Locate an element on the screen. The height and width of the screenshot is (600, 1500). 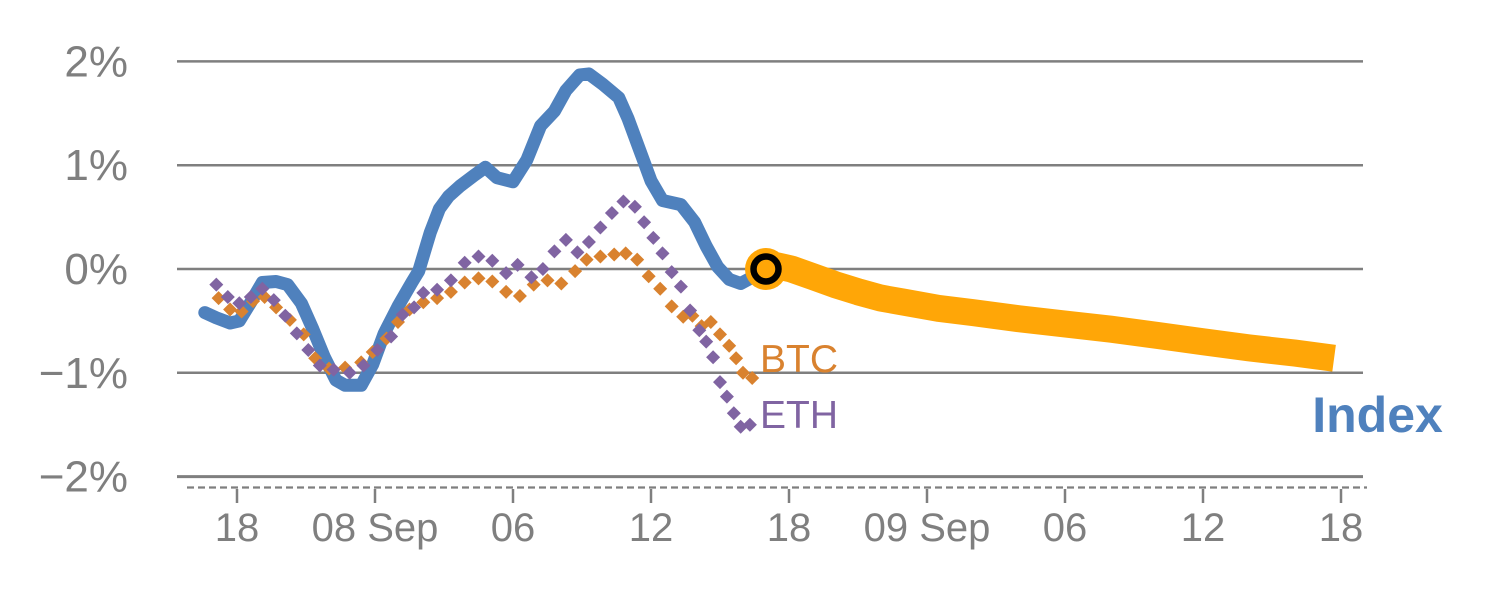
y-tick-label: −1% is located at coordinates (83, 373).